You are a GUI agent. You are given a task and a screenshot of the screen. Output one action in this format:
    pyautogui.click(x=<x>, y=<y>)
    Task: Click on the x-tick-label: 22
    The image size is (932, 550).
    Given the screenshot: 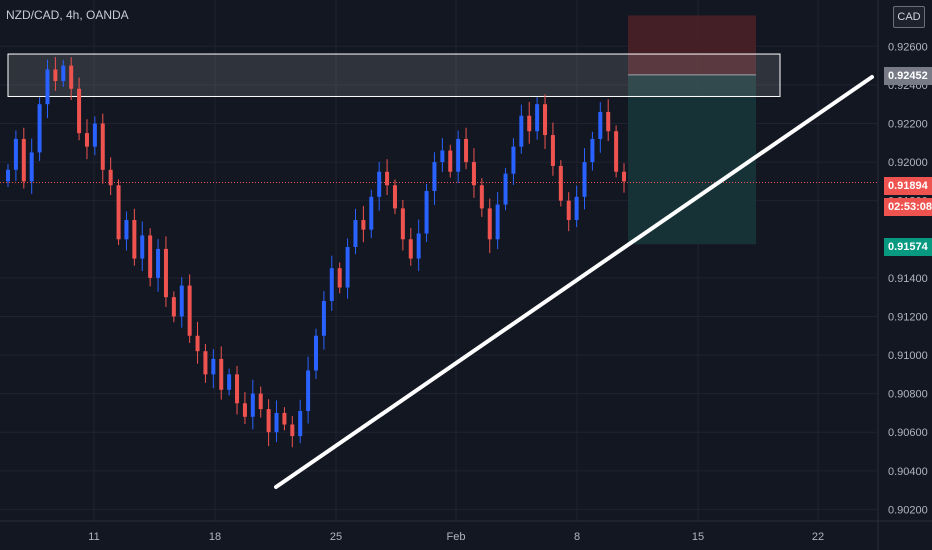 What is the action you would take?
    pyautogui.click(x=818, y=537)
    